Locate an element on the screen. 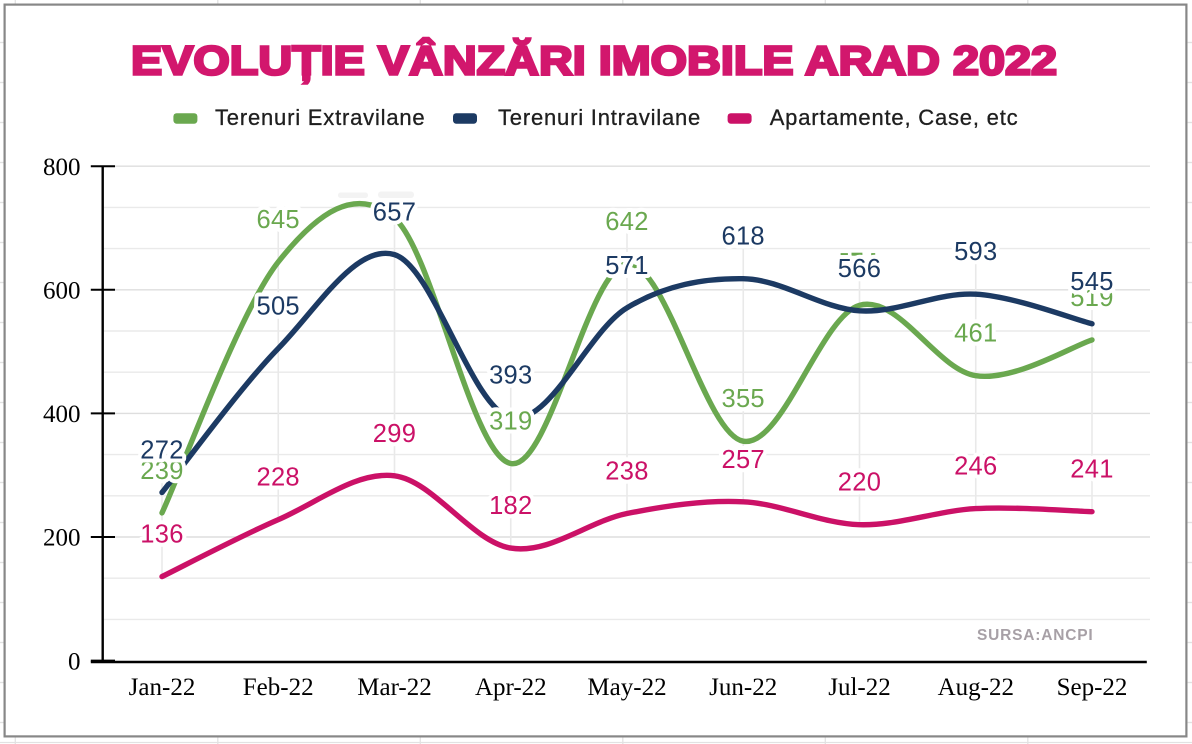 This screenshot has height=744, width=1192. svg-text: 600 is located at coordinates (62, 291).